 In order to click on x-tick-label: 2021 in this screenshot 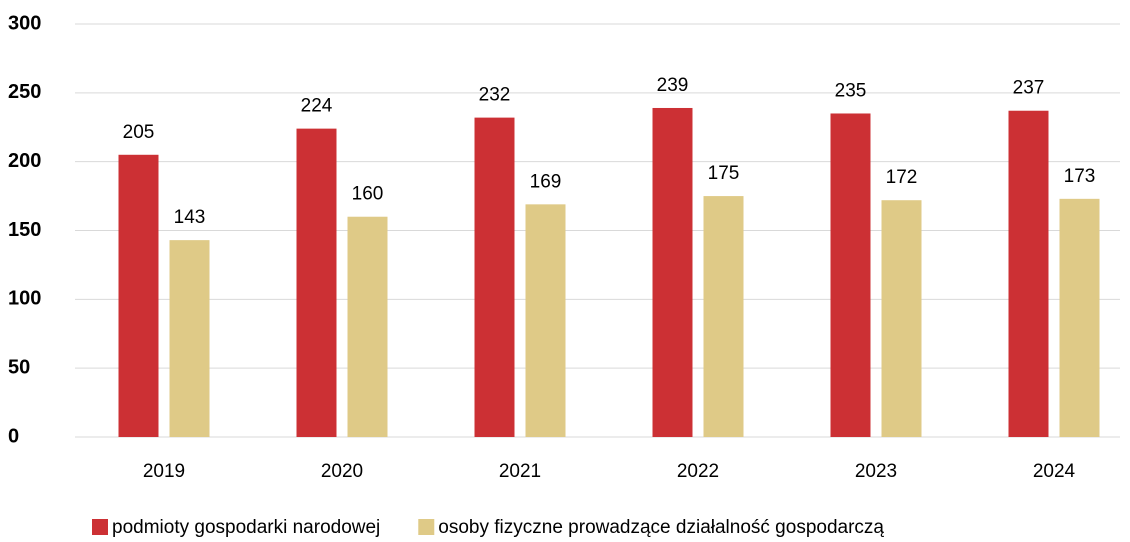, I will do `click(520, 471)`.